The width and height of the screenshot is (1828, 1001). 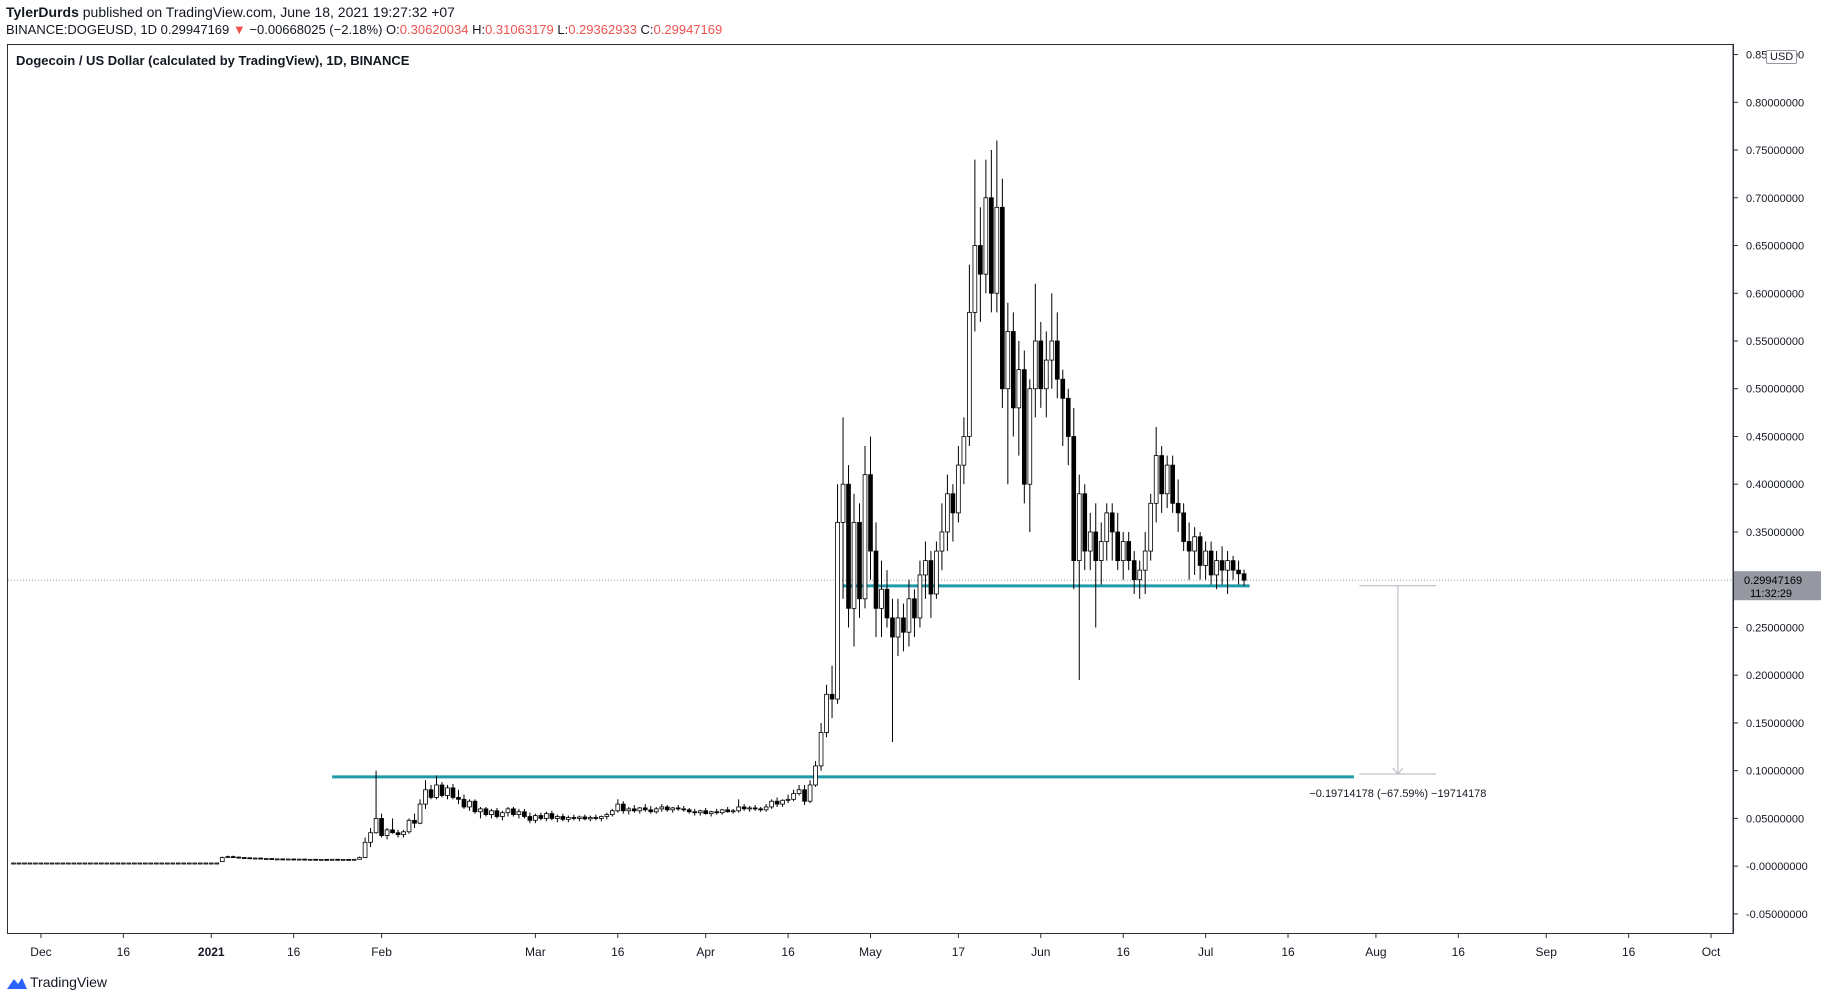 What do you see at coordinates (42, 12) in the screenshot?
I see `author-name: TylerDurds` at bounding box center [42, 12].